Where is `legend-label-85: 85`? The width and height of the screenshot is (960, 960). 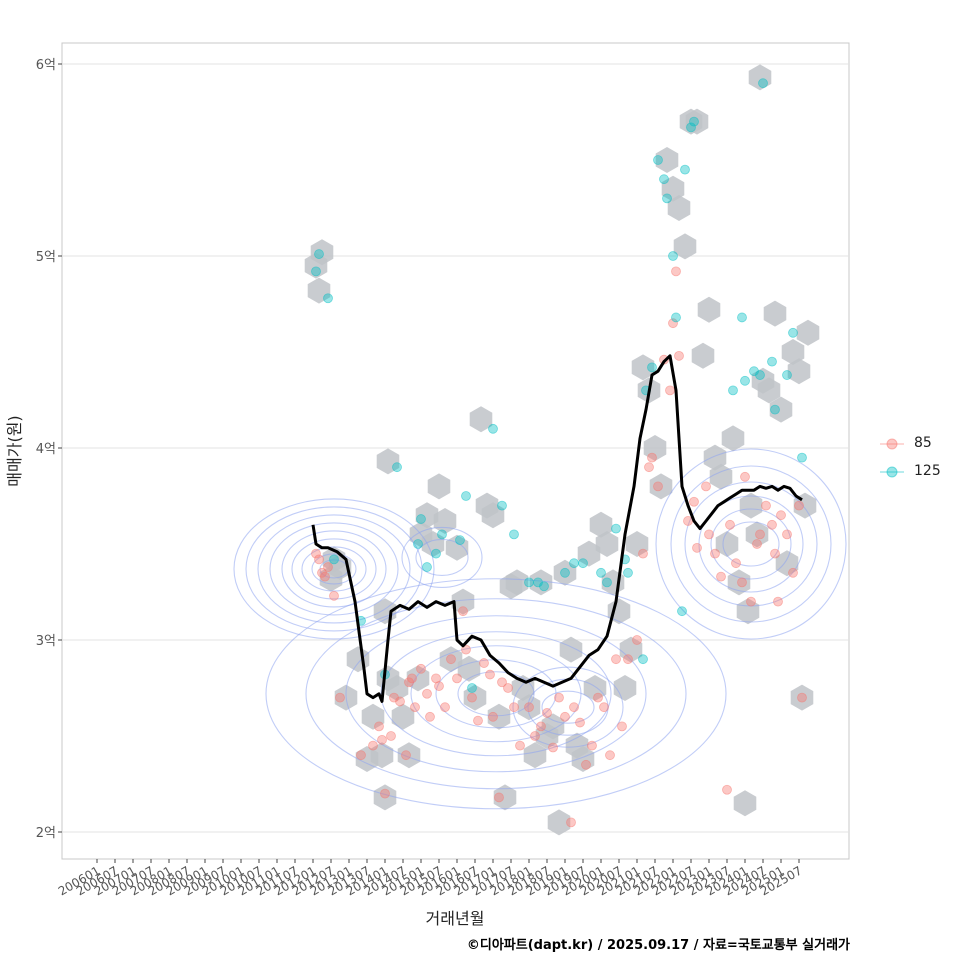
legend-label-85: 85 is located at coordinates (923, 443).